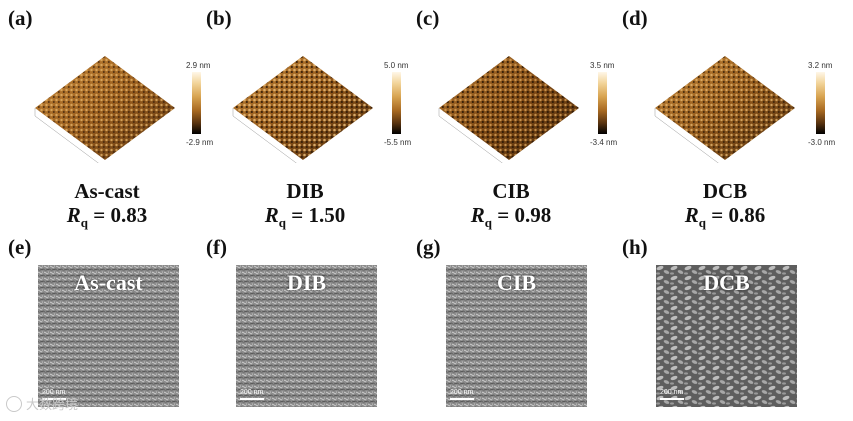 This screenshot has height=421, width=853. I want to click on panel-label-h: (h), so click(635, 247).